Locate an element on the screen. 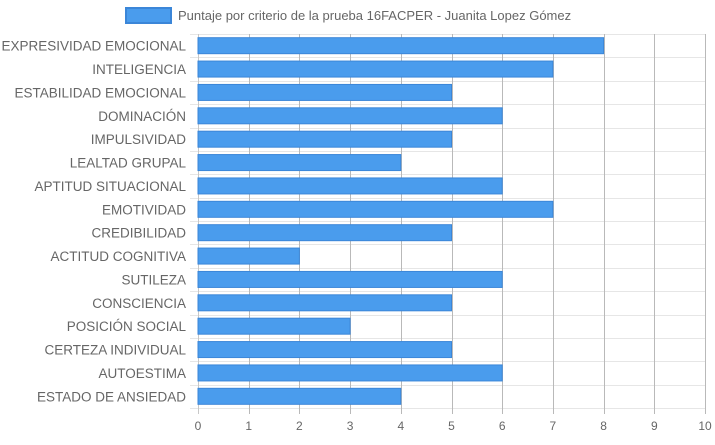 Image resolution: width=715 pixels, height=445 pixels. category-label: AUTOESTIMA is located at coordinates (142, 373).